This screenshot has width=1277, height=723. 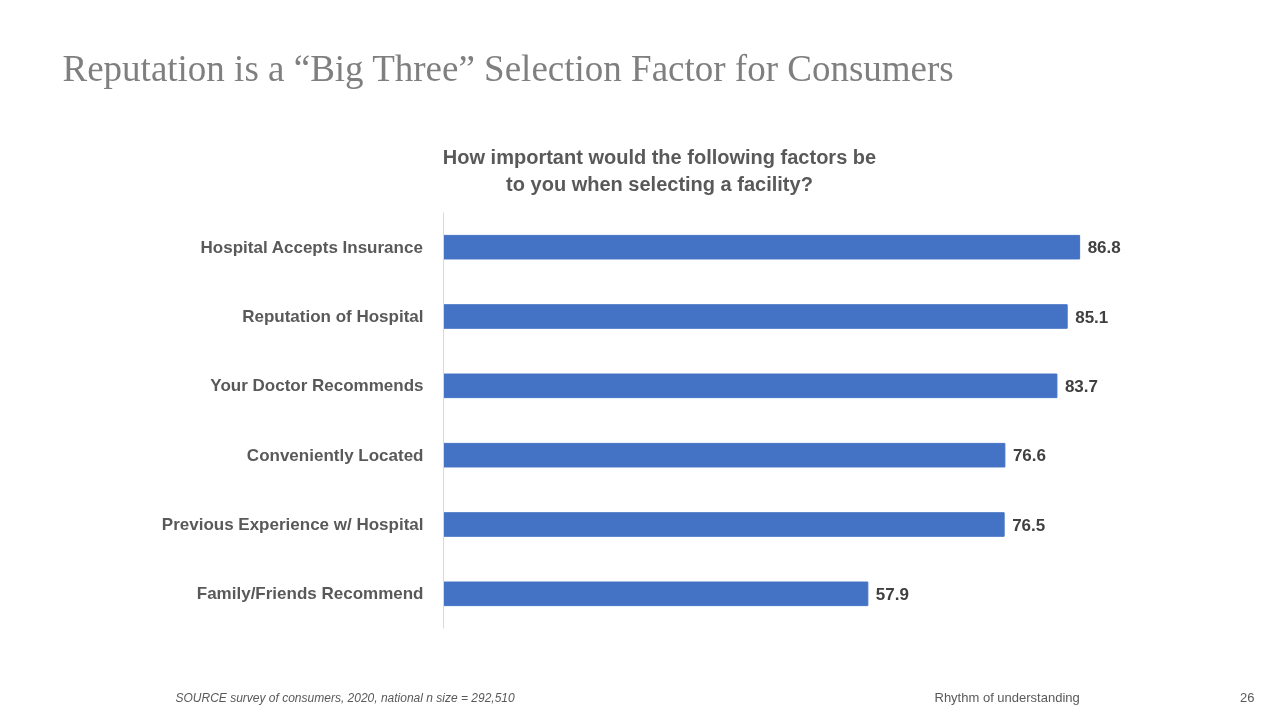 I want to click on y-tick-label: Previous Experience w/ Hospital, so click(x=292, y=524).